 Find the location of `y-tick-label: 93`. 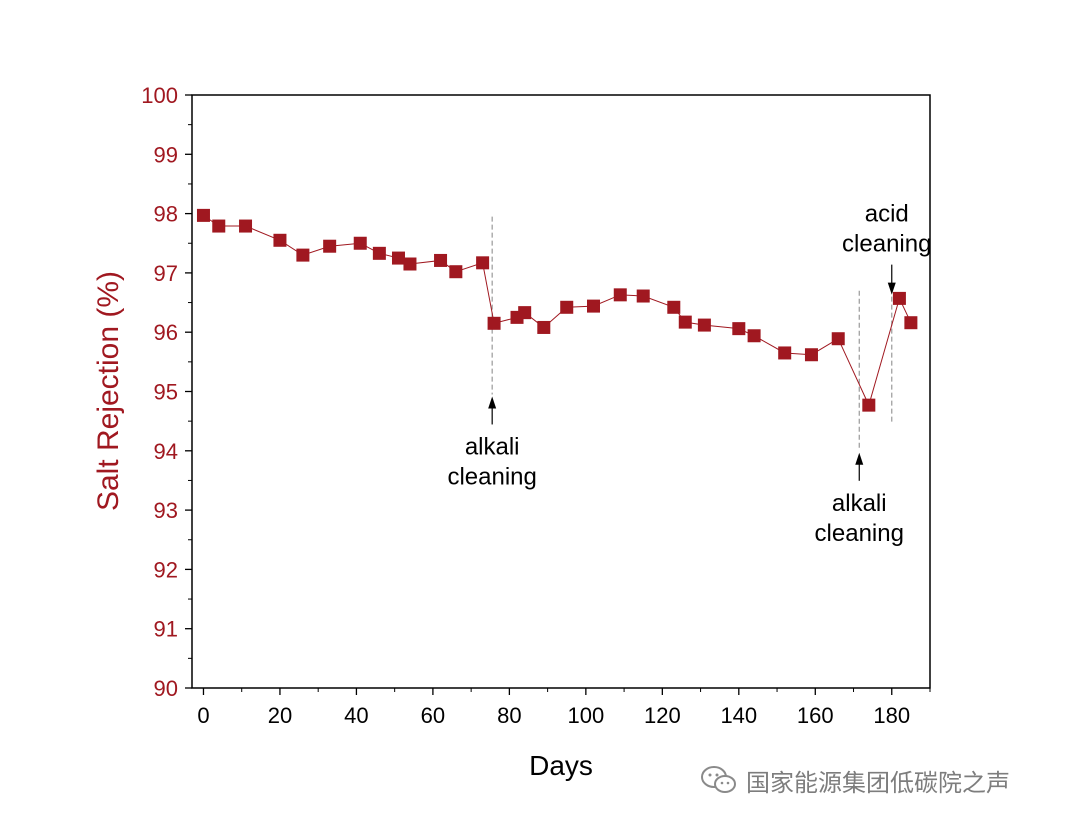

y-tick-label: 93 is located at coordinates (166, 510).